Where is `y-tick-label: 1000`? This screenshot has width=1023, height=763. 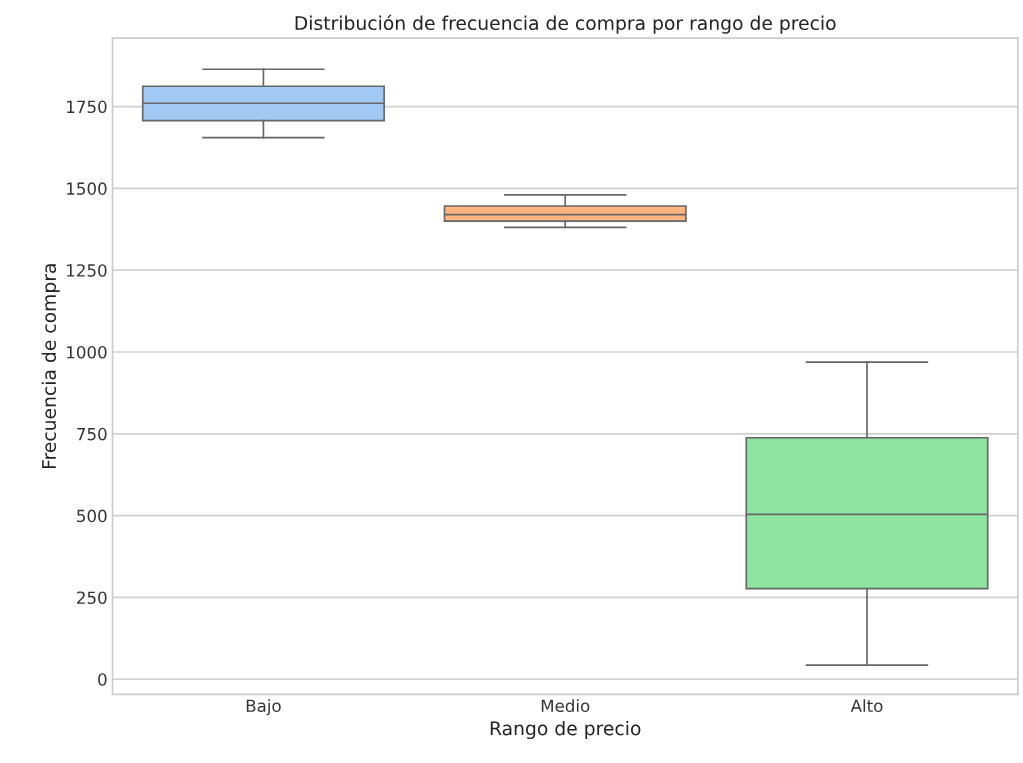
y-tick-label: 1000 is located at coordinates (87, 352).